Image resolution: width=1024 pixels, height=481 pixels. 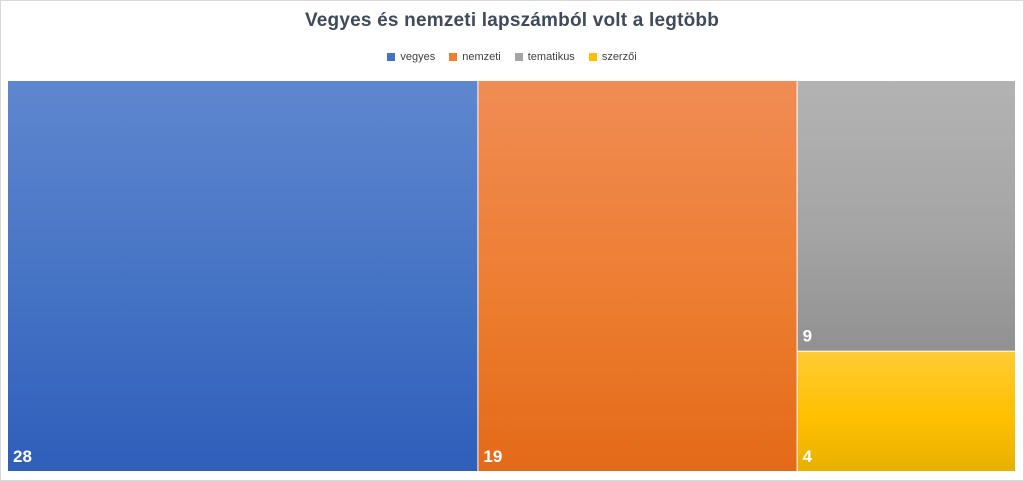 I want to click on legend-item-nemzeti: nemzeti, so click(x=475, y=57).